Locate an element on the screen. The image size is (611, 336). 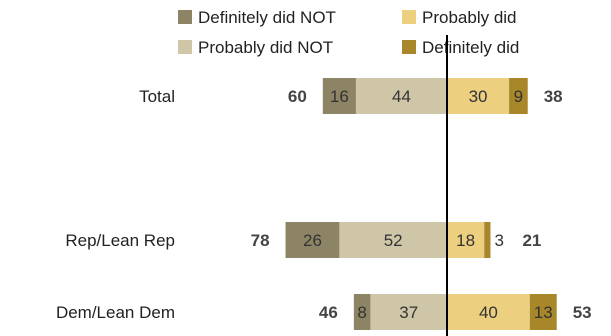
legend-label-probably-did-not: Probably did NOT is located at coordinates (265, 47).